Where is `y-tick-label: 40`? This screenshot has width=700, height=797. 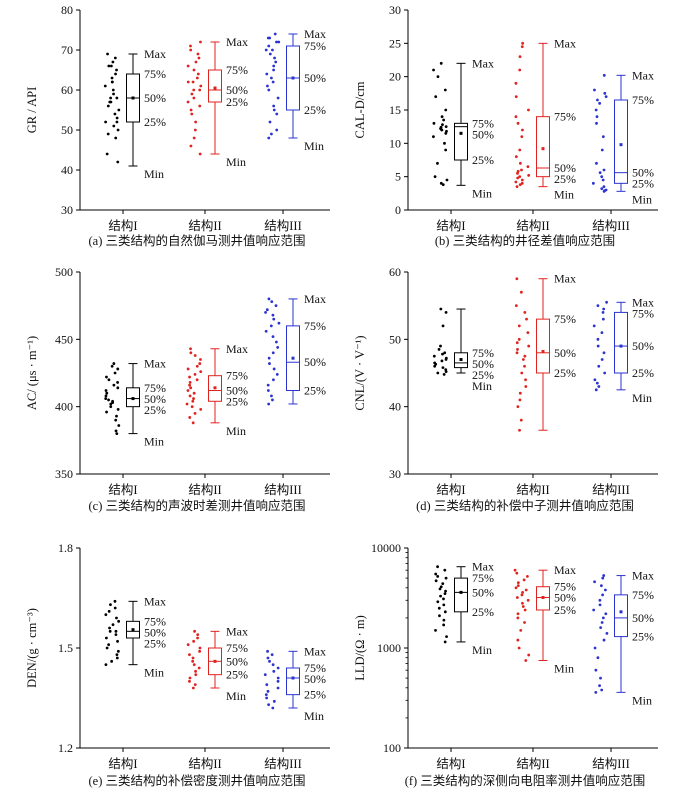 y-tick-label: 40 is located at coordinates (67, 170).